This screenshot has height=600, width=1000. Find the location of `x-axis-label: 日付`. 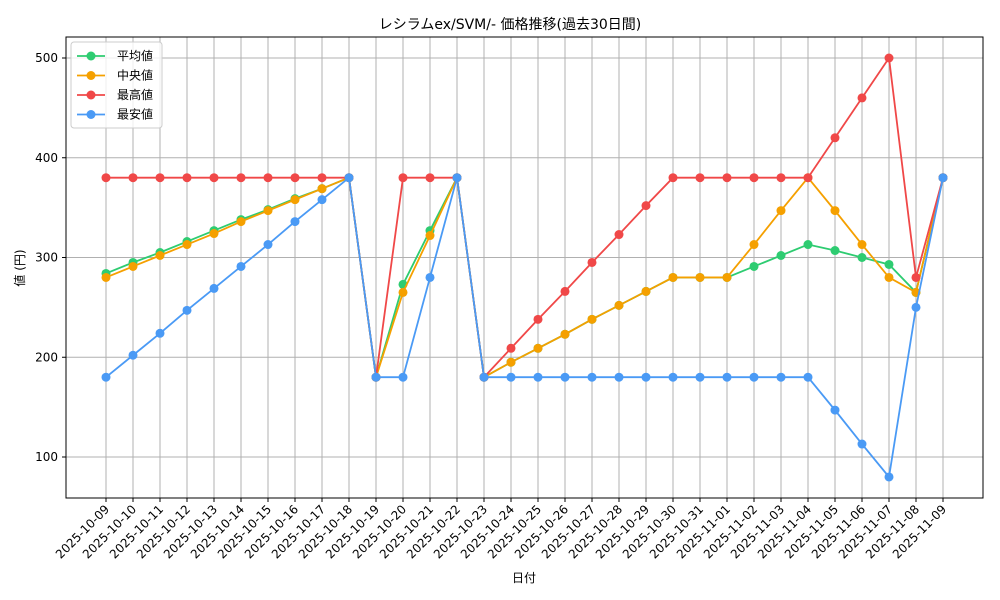

x-axis-label: 日付 is located at coordinates (524, 578).